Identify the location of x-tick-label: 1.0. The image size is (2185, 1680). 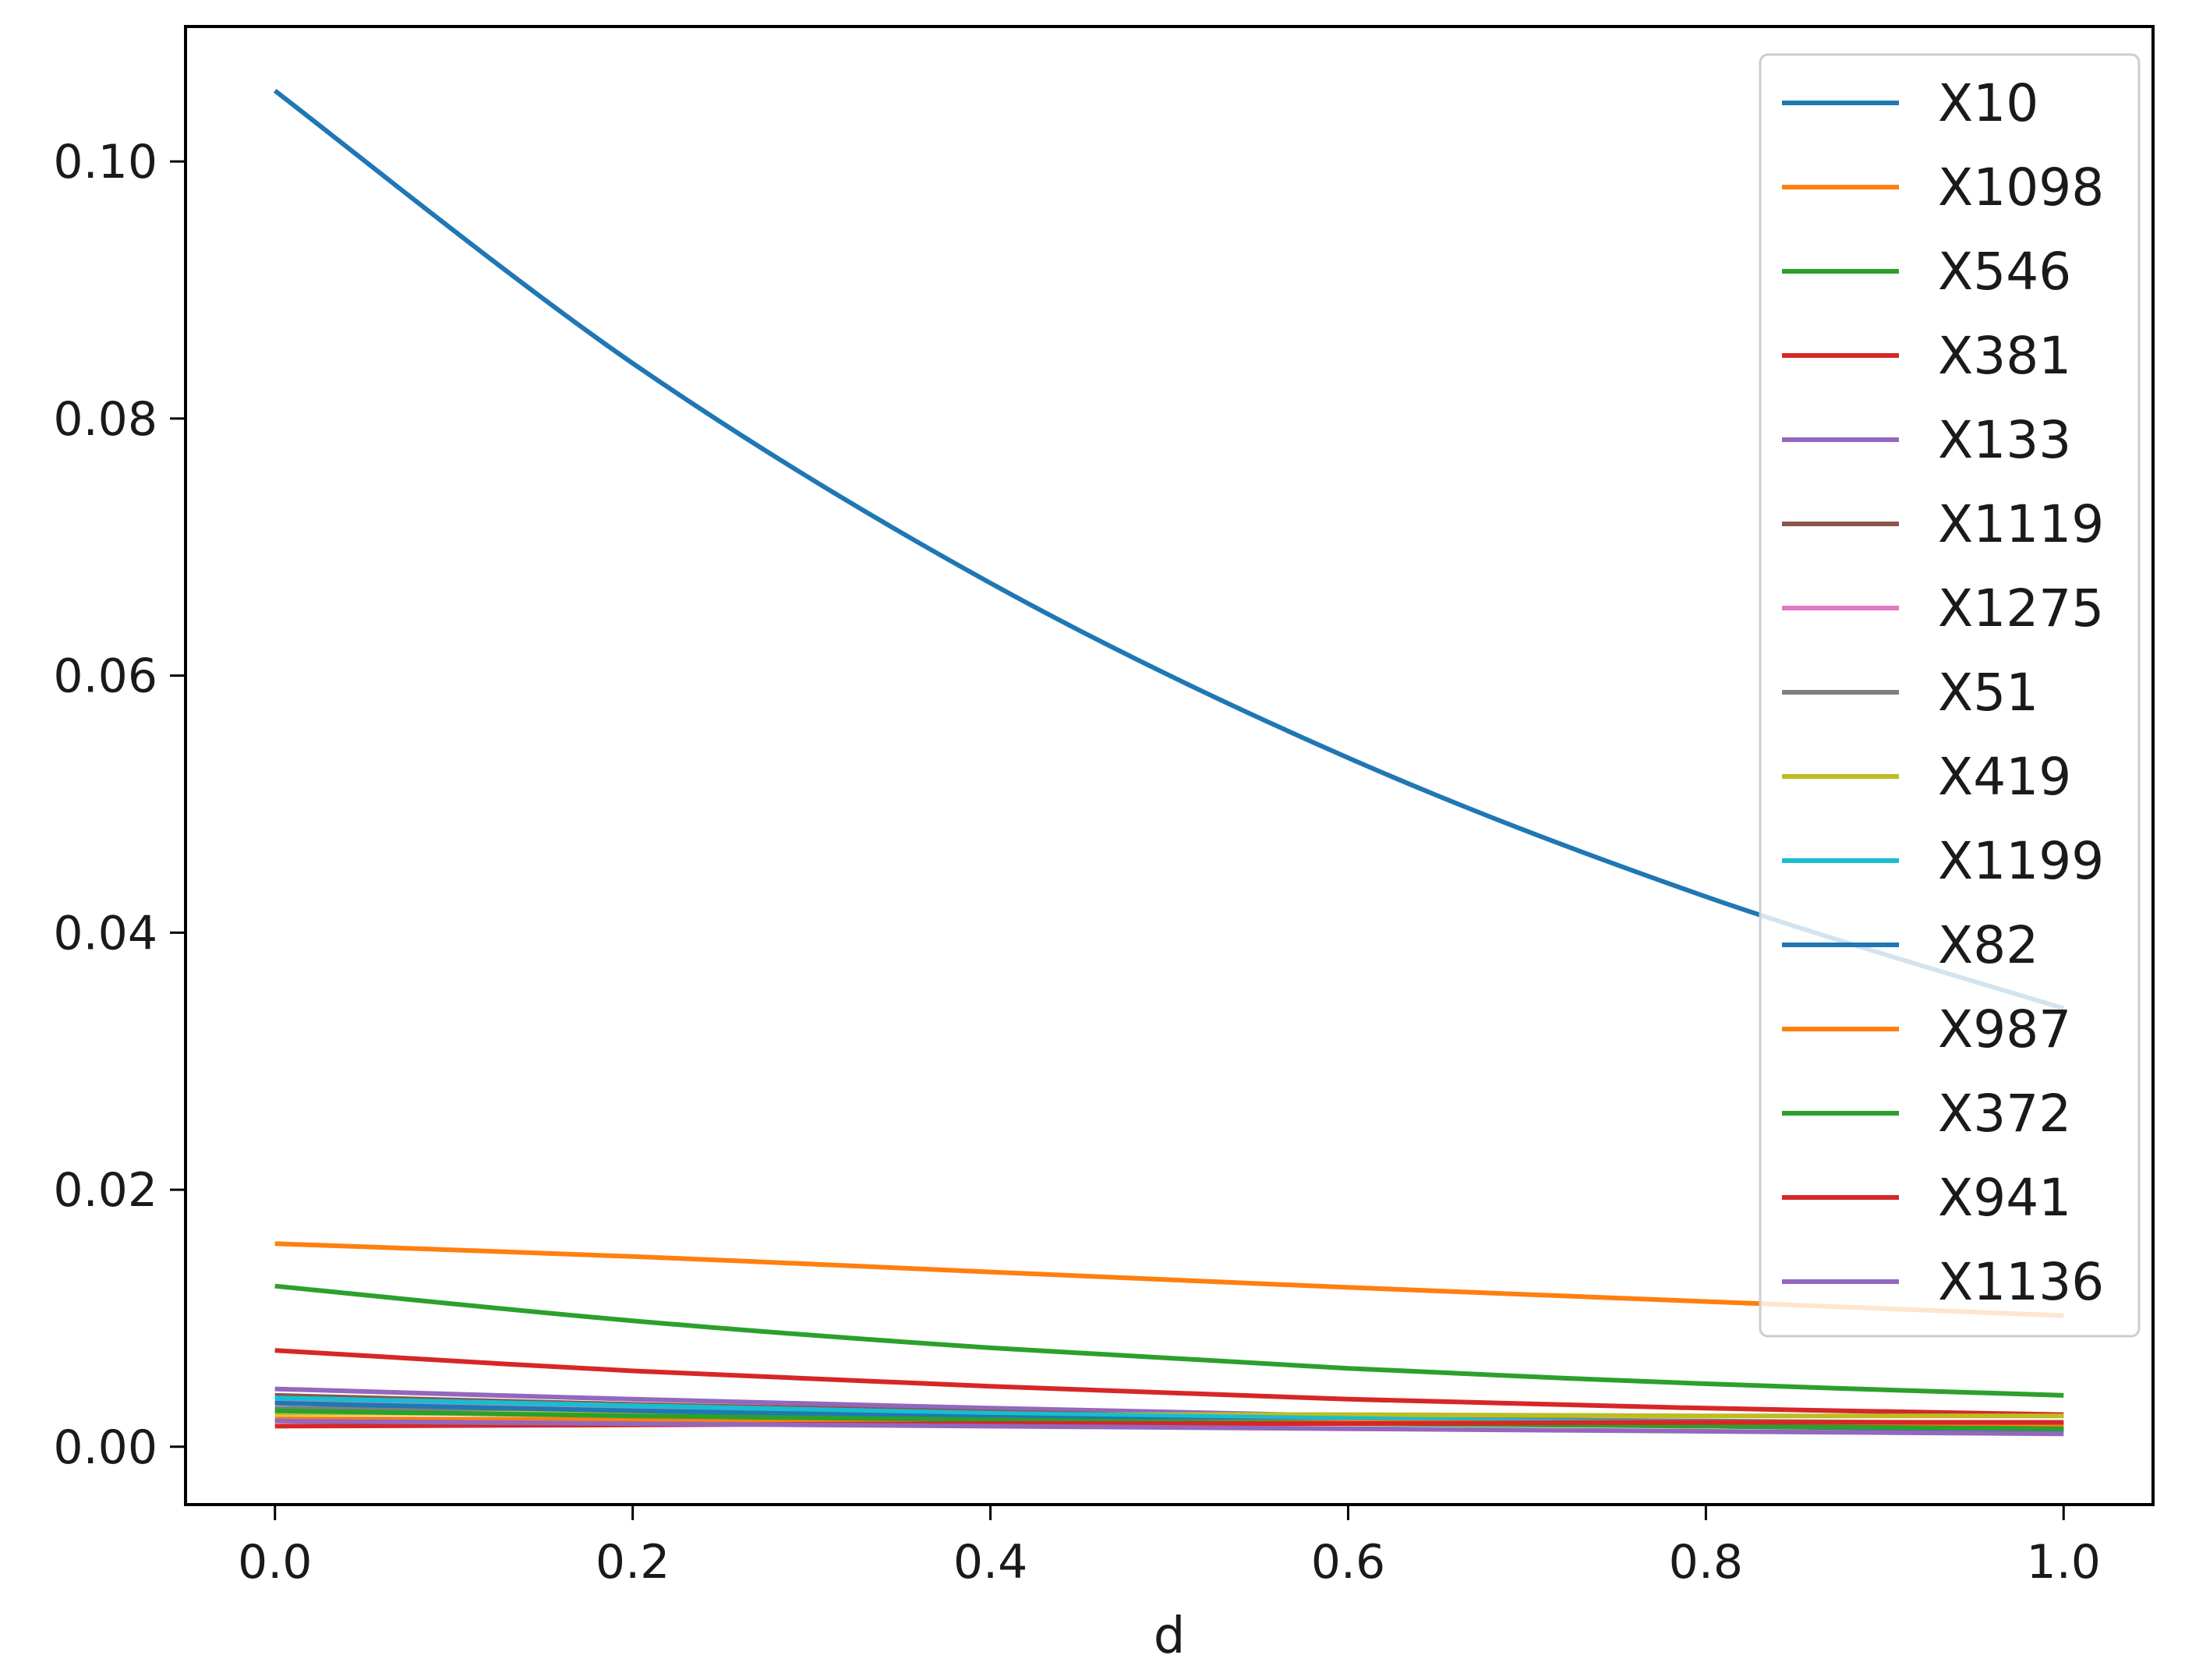
(2064, 1563).